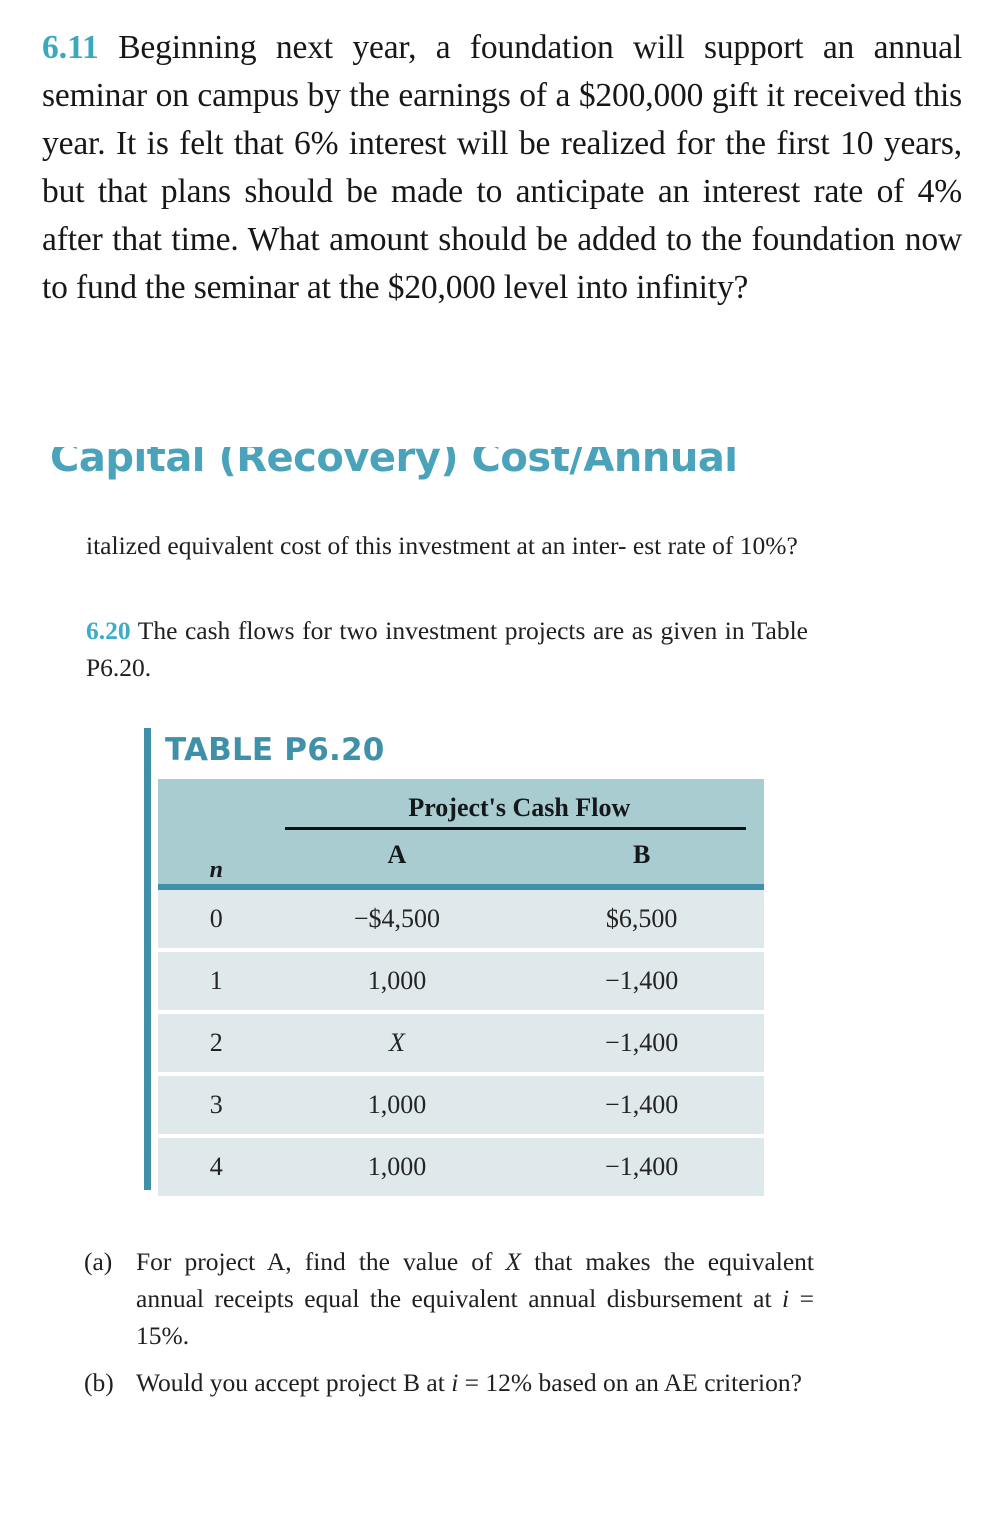  I want to click on sub-question-b-part1: Would you accept project B at, so click(294, 1382).